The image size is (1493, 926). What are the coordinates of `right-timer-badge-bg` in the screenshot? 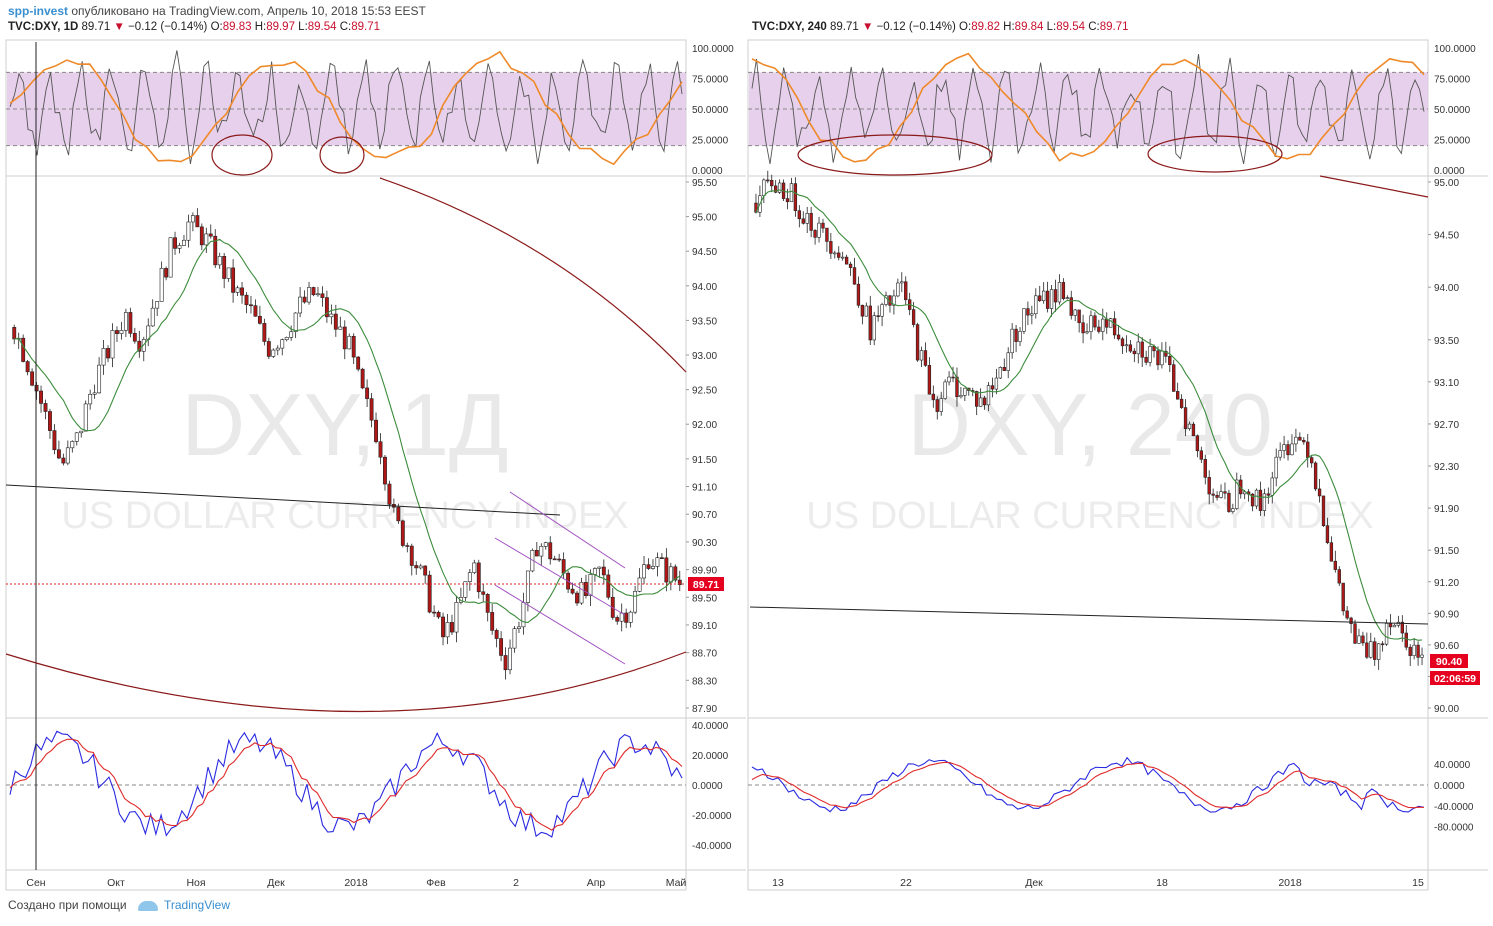 It's located at (1455, 678).